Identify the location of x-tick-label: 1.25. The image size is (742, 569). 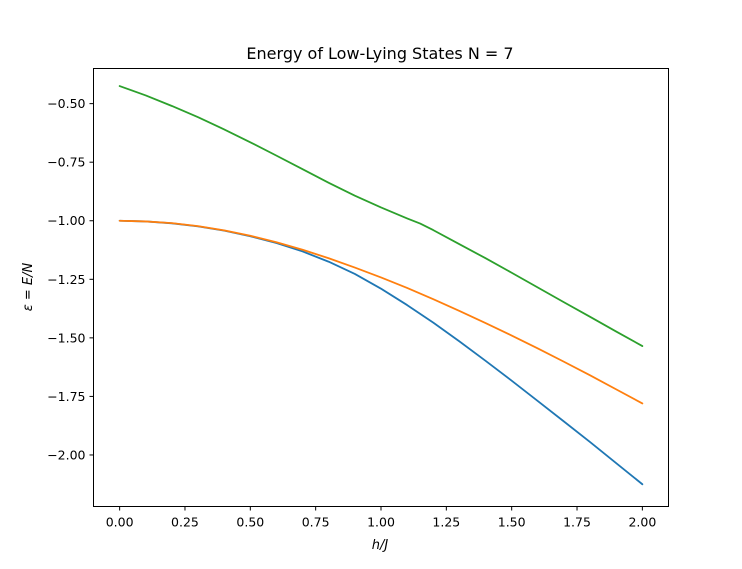
(446, 522).